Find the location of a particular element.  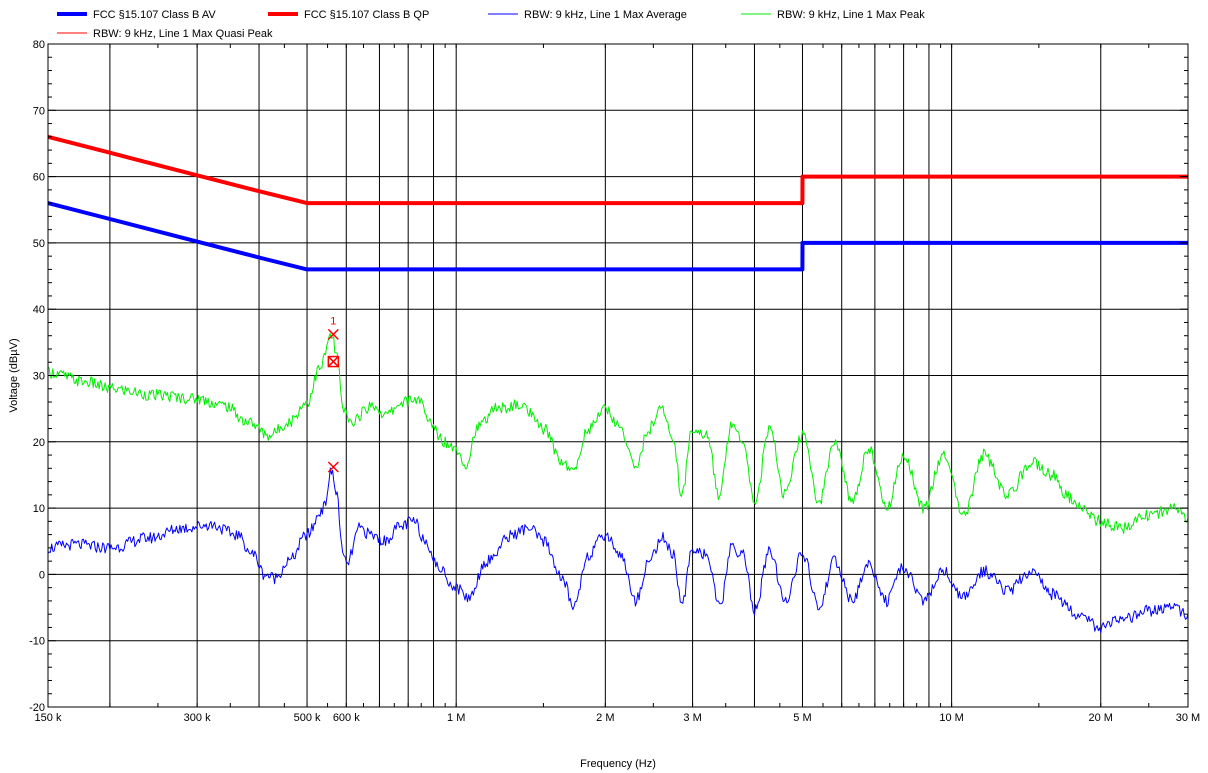

marker-layer: 1 is located at coordinates (333, 394).